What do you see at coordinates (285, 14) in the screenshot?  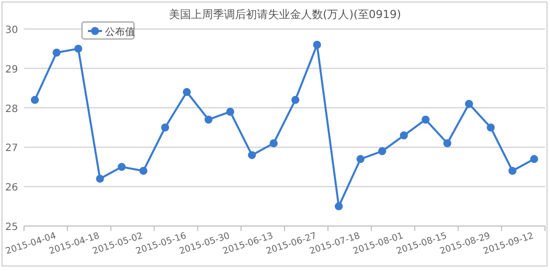 I see `chart-title: 美国上周季调后初请失业金人数(万人)(至0919)` at bounding box center [285, 14].